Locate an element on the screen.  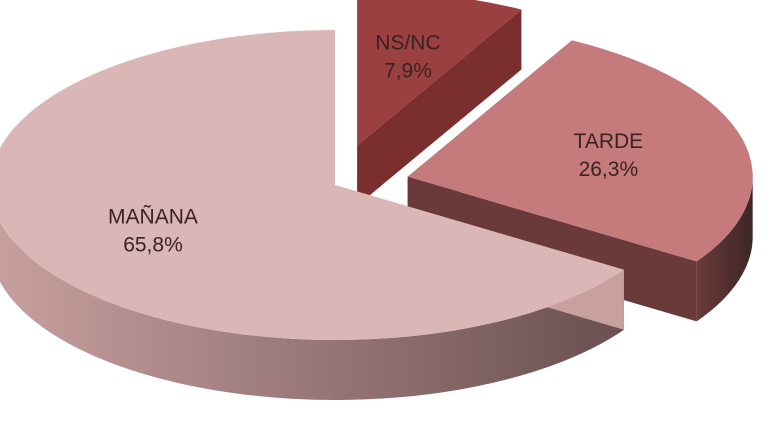
slice-1-outer-side is located at coordinates (724, 248).